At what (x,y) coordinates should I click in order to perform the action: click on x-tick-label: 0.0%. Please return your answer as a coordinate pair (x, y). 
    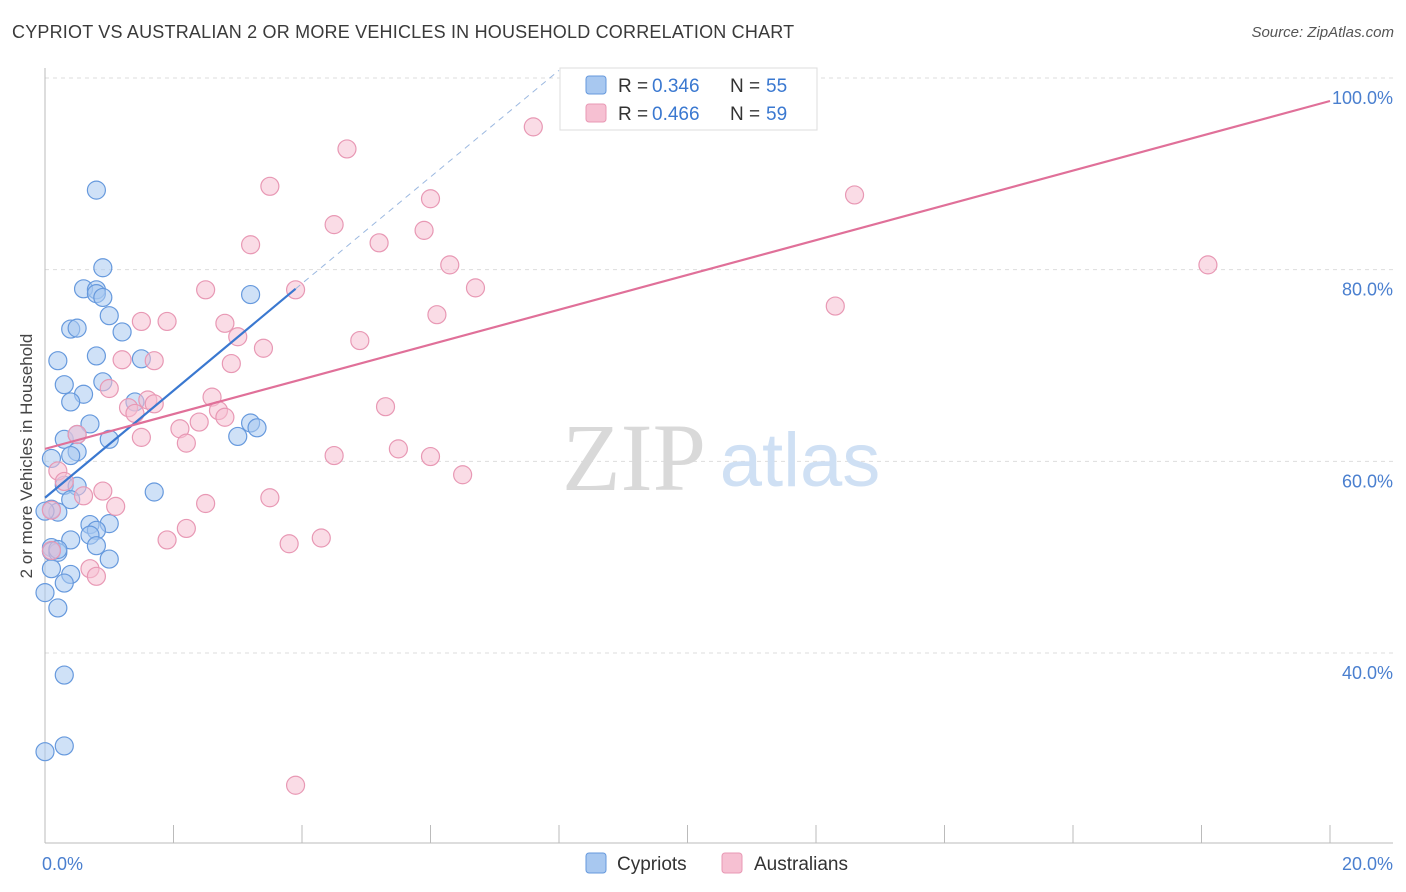
    Looking at the image, I should click on (62, 864).